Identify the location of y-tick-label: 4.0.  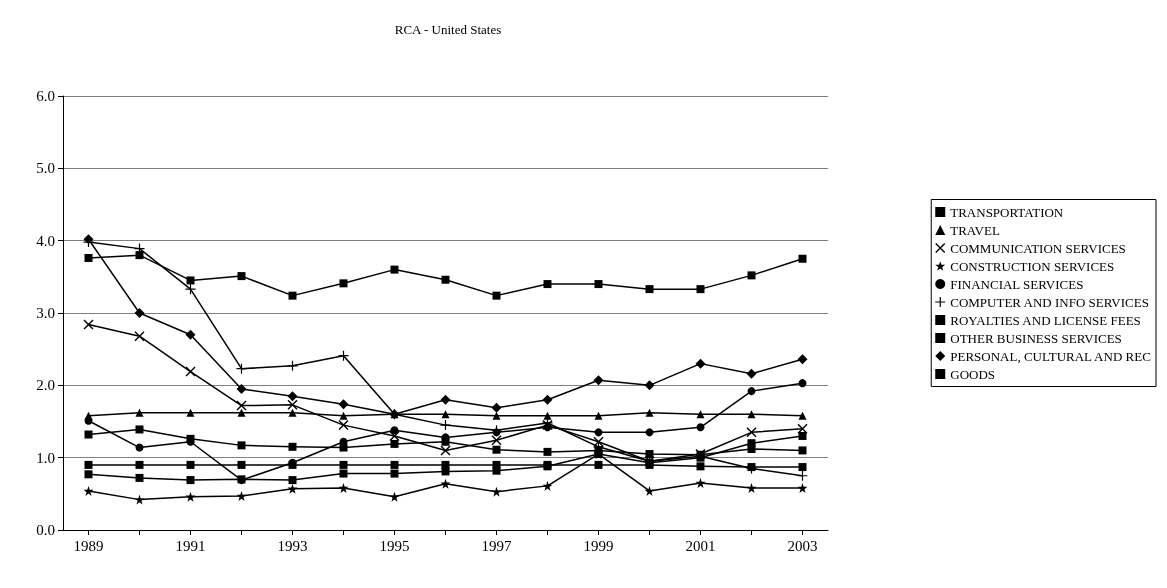
(45, 240).